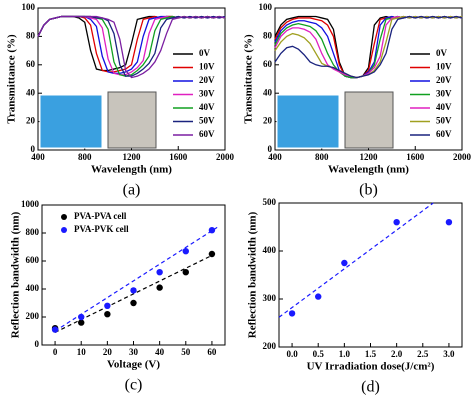 The height and width of the screenshot is (402, 474). Describe the element at coordinates (270, 298) in the screenshot. I see `y-tick-label: 300` at that location.